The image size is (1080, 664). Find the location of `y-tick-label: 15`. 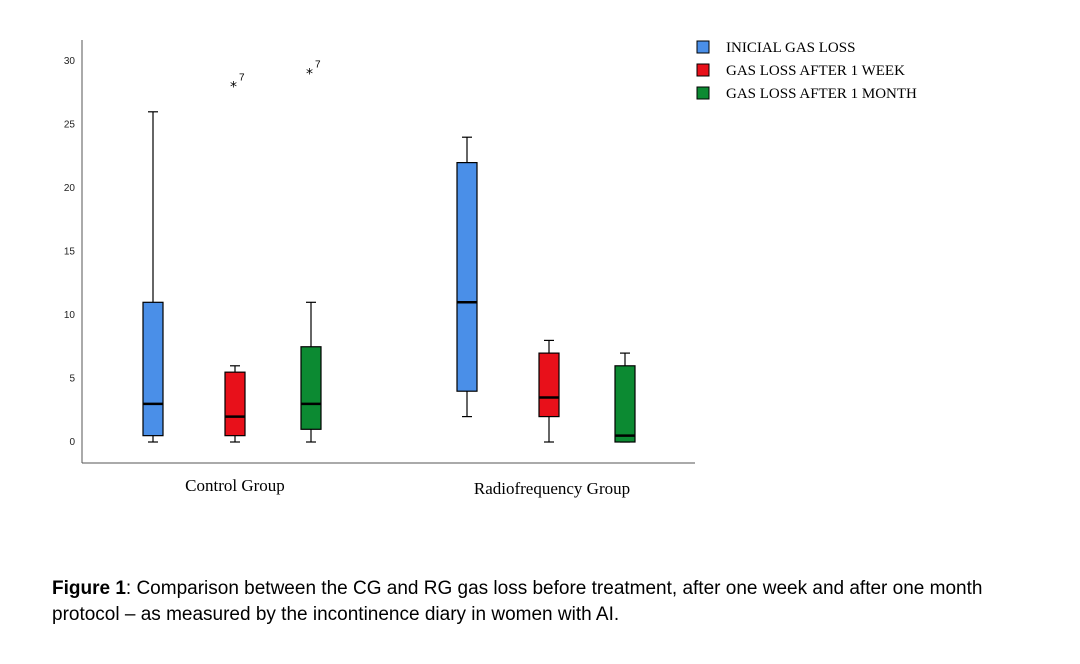

y-tick-label: 15 is located at coordinates (70, 252).